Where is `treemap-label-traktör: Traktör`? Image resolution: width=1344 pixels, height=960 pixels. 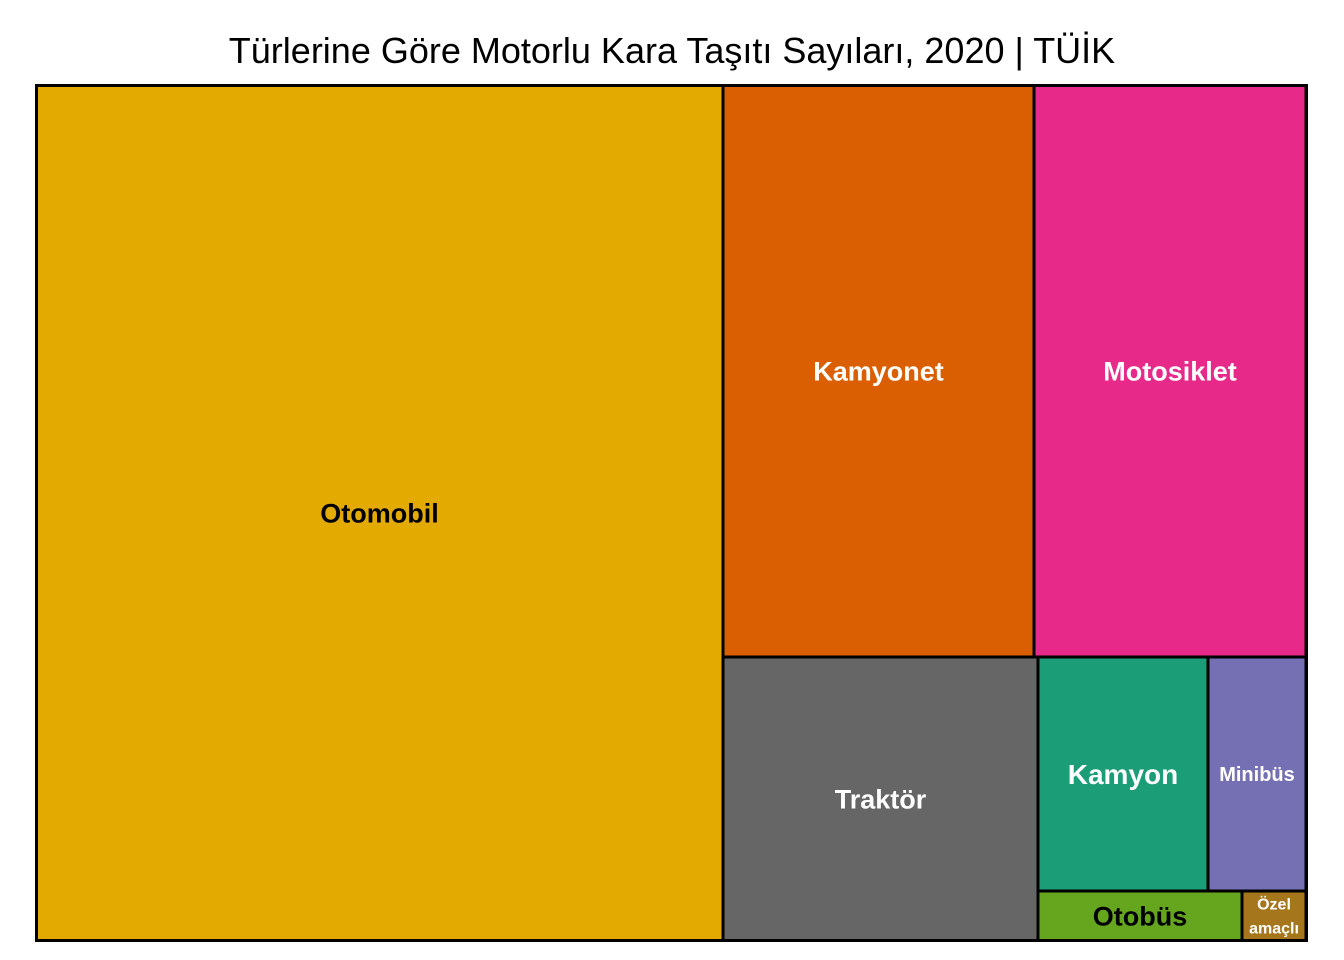 treemap-label-traktör: Traktör is located at coordinates (881, 799).